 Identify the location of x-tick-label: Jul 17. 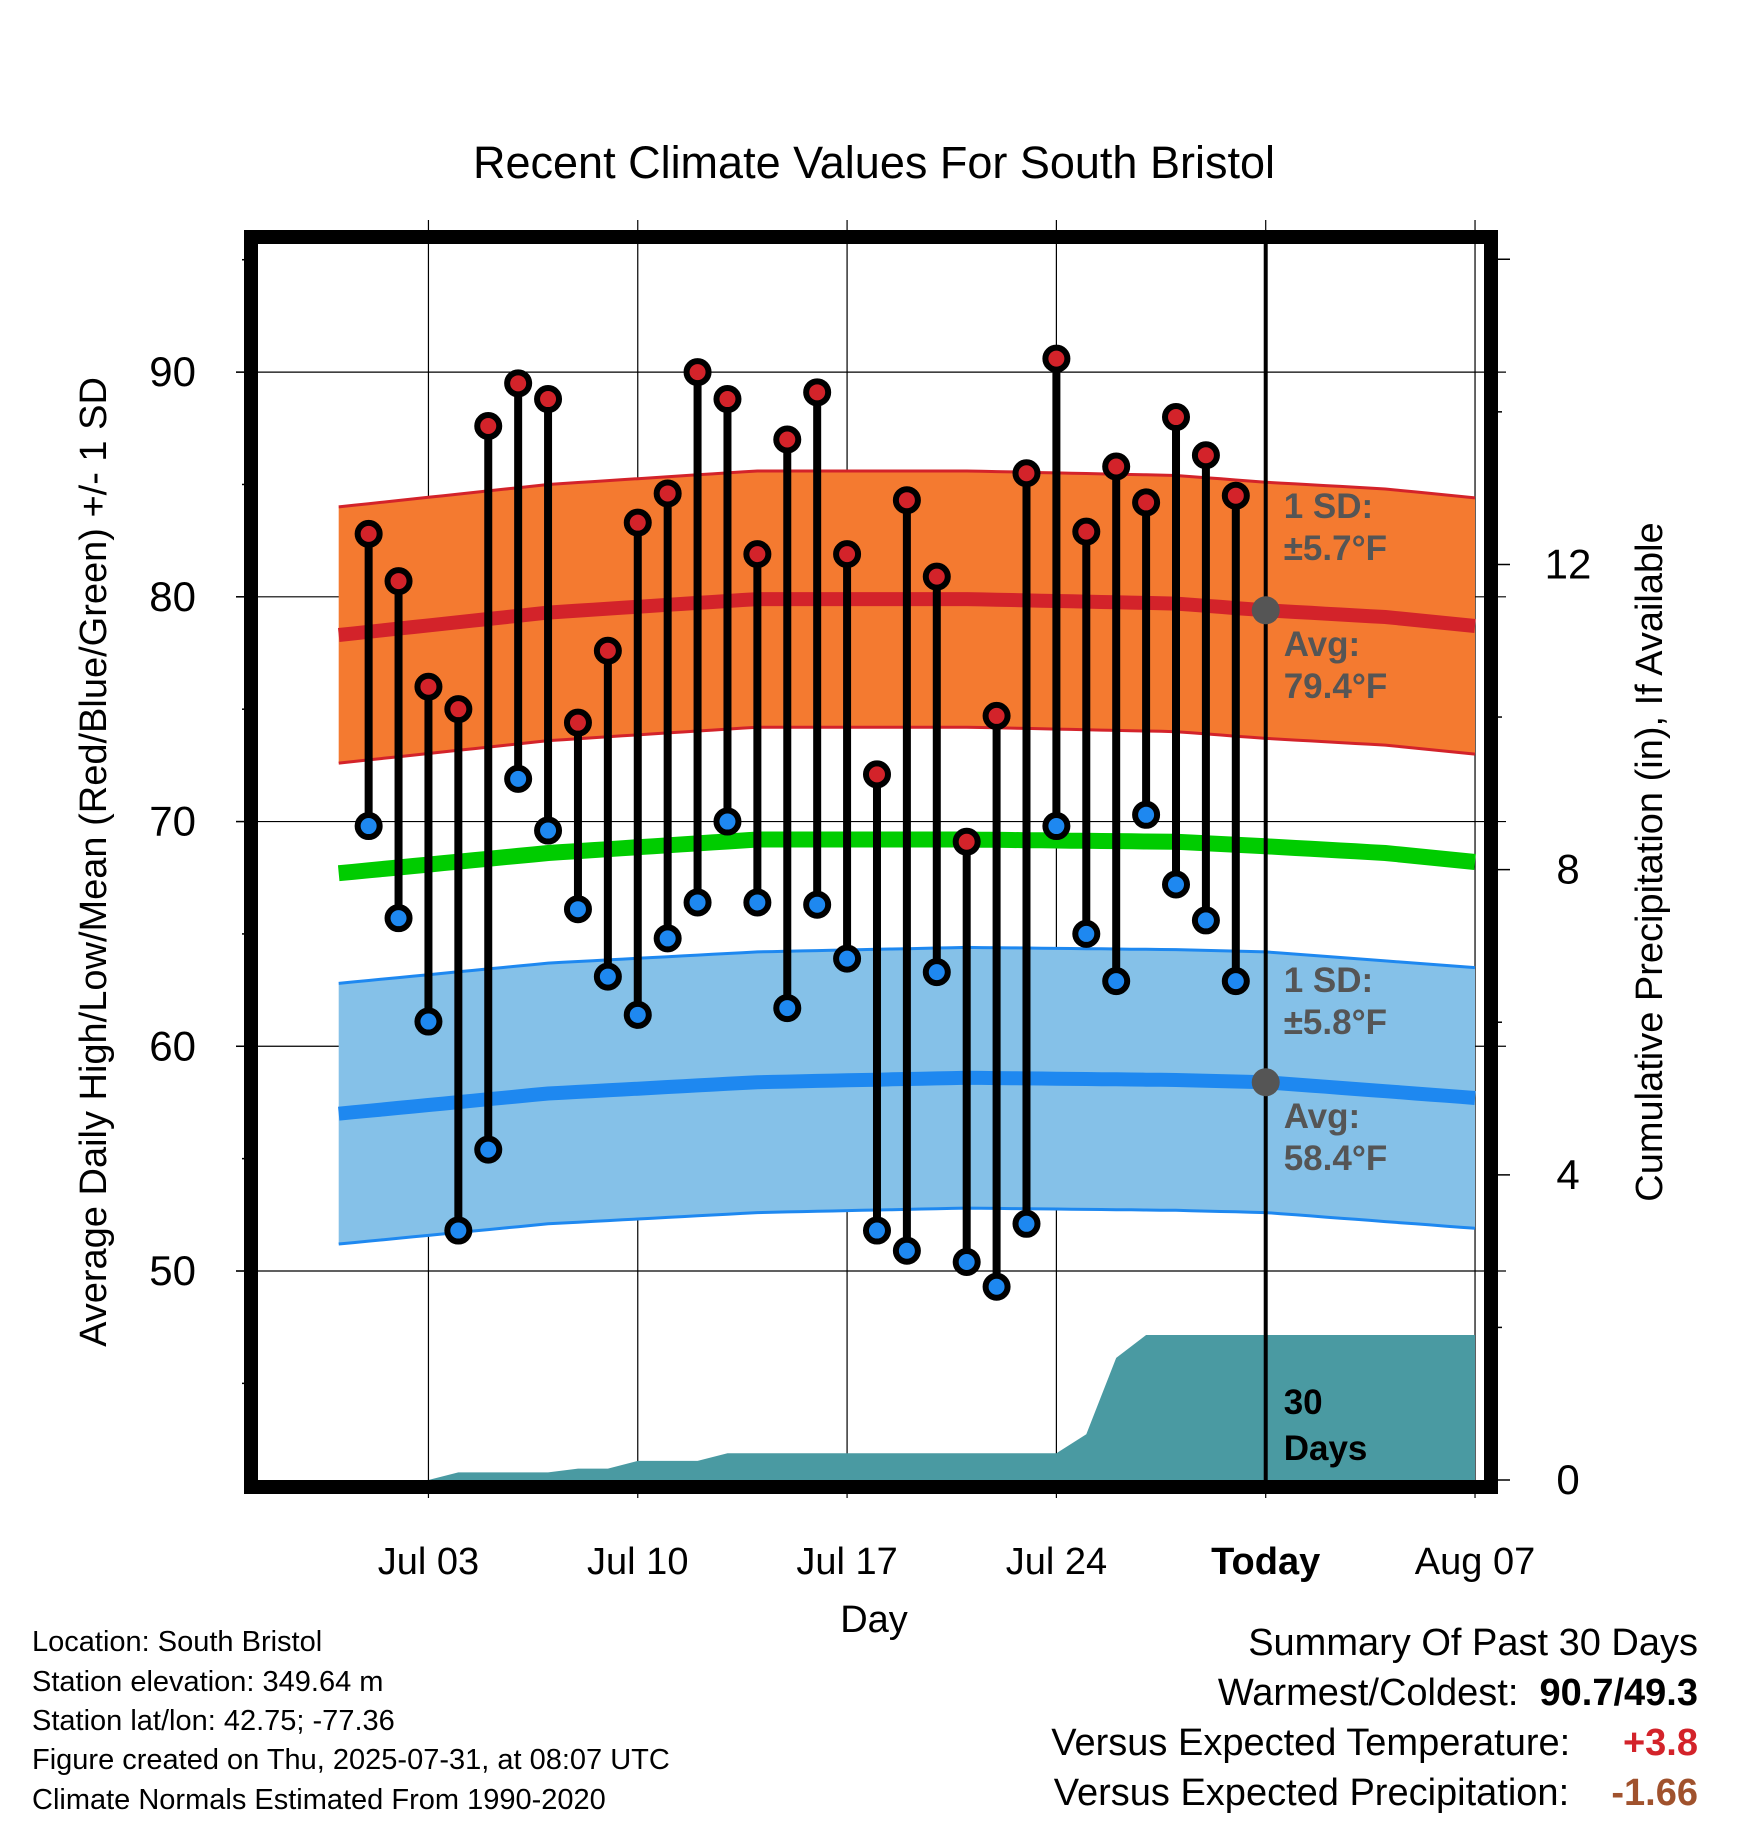
(846, 1562).